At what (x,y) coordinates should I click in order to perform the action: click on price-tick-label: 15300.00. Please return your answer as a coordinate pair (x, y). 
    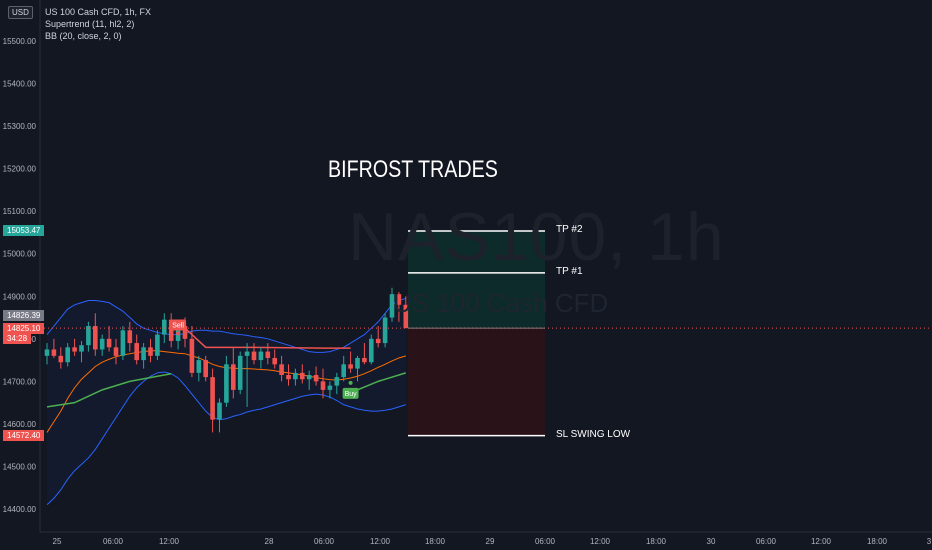
    Looking at the image, I should click on (20, 126).